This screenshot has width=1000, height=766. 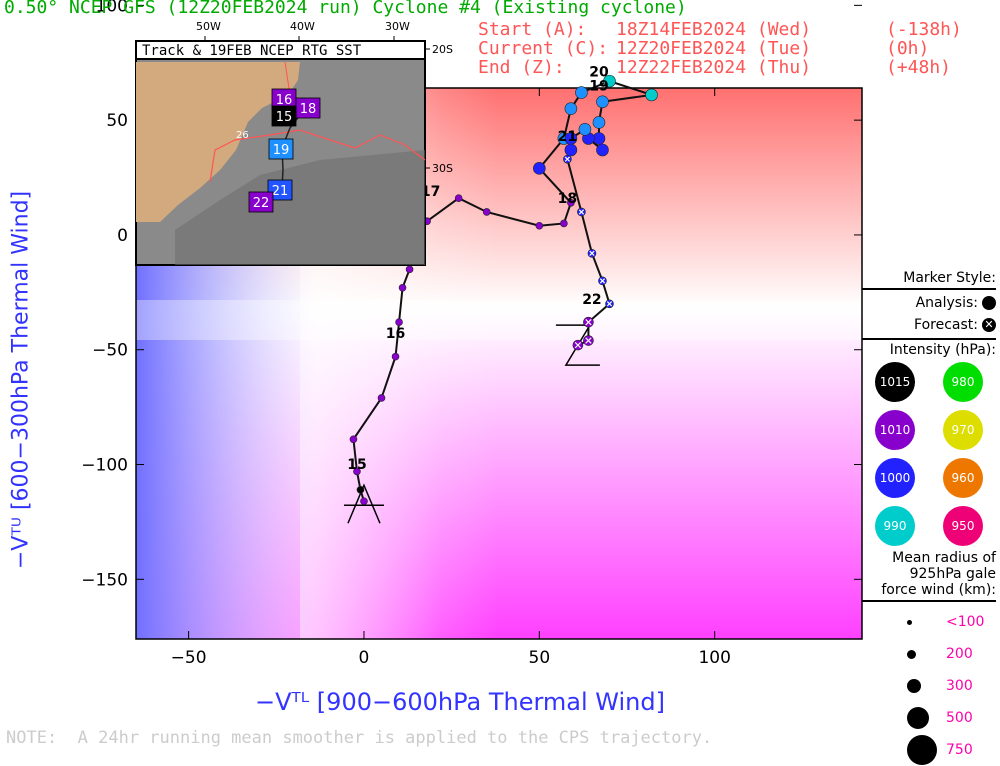 I want to click on x-axis-label: −Vᵀᴸ [900−600hPa Thermal Wind], so click(x=460, y=702).